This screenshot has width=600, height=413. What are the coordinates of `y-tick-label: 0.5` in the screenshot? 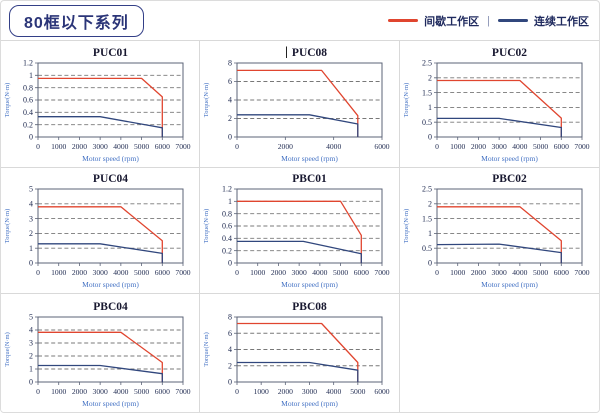 It's located at (427, 248).